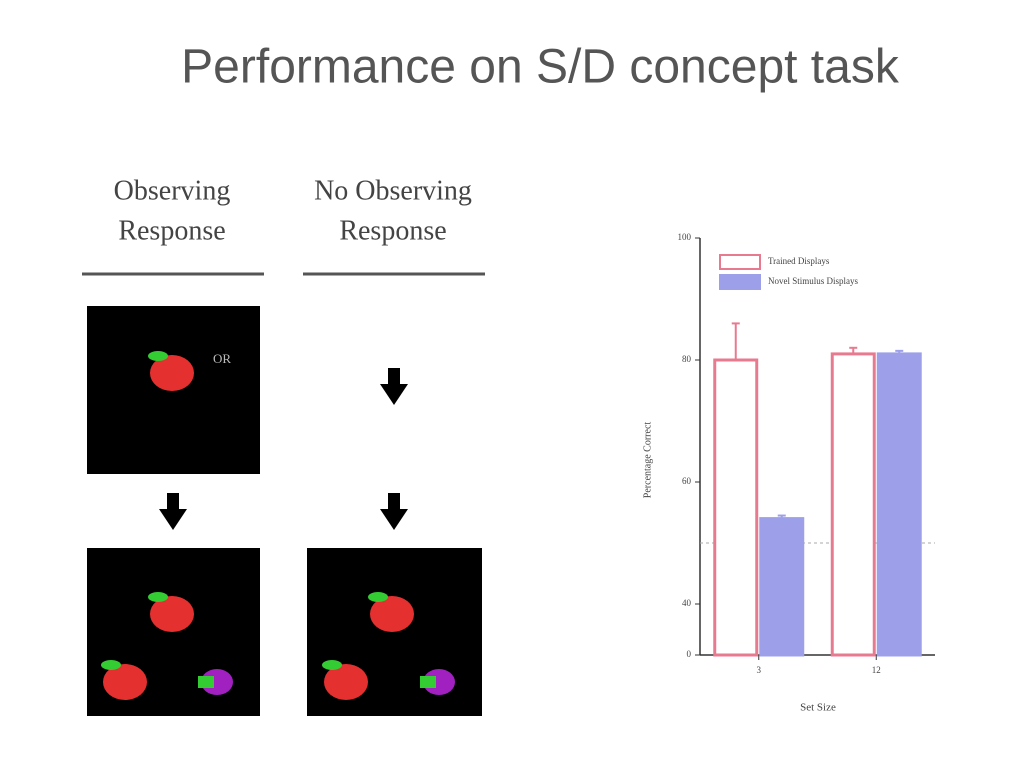  What do you see at coordinates (540, 67) in the screenshot?
I see `slide-title: Performance on S/D concept task` at bounding box center [540, 67].